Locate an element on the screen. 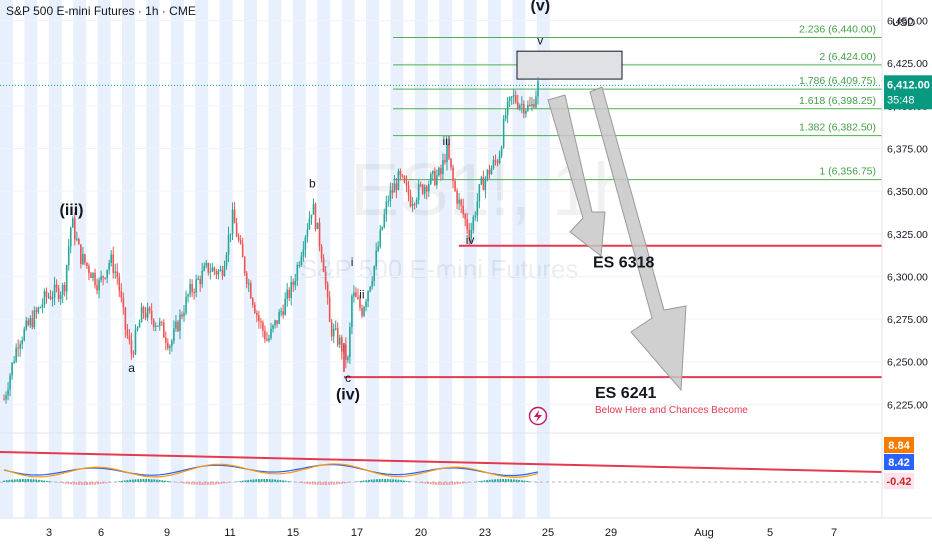 This screenshot has width=932, height=555. wave-label: iv is located at coordinates (470, 240).